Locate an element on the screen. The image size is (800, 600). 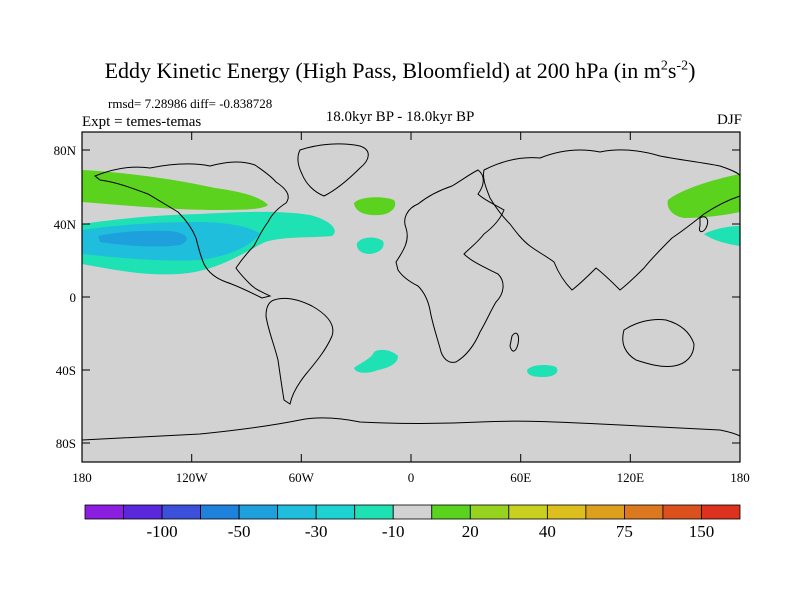
colorbar-labels: -100 -50 -30 -10 20 40 75 150 is located at coordinates (430, 531).